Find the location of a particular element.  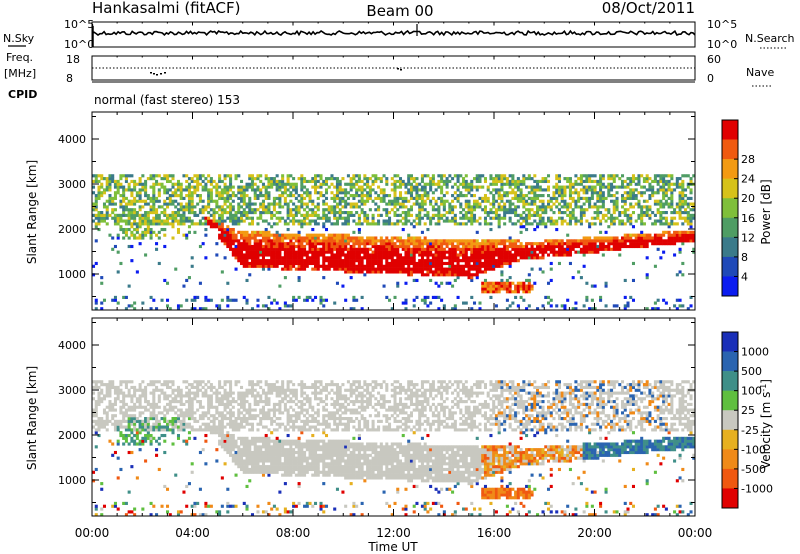

colorbar-tick: 1000 is located at coordinates (755, 352).